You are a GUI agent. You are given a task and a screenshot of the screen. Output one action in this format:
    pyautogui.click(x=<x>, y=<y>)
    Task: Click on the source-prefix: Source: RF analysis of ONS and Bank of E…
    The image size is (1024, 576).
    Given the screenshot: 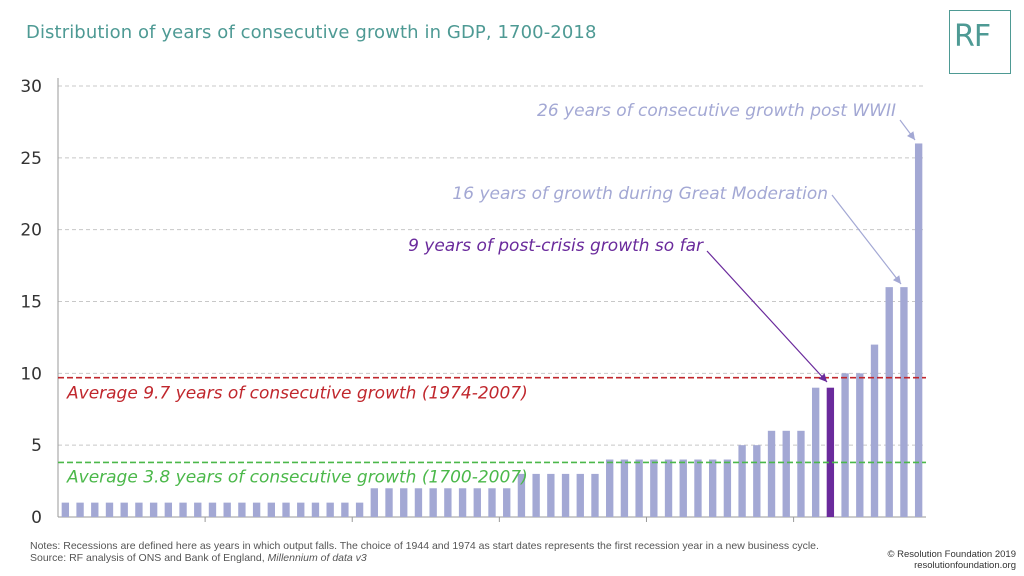 What is the action you would take?
    pyautogui.click(x=149, y=558)
    